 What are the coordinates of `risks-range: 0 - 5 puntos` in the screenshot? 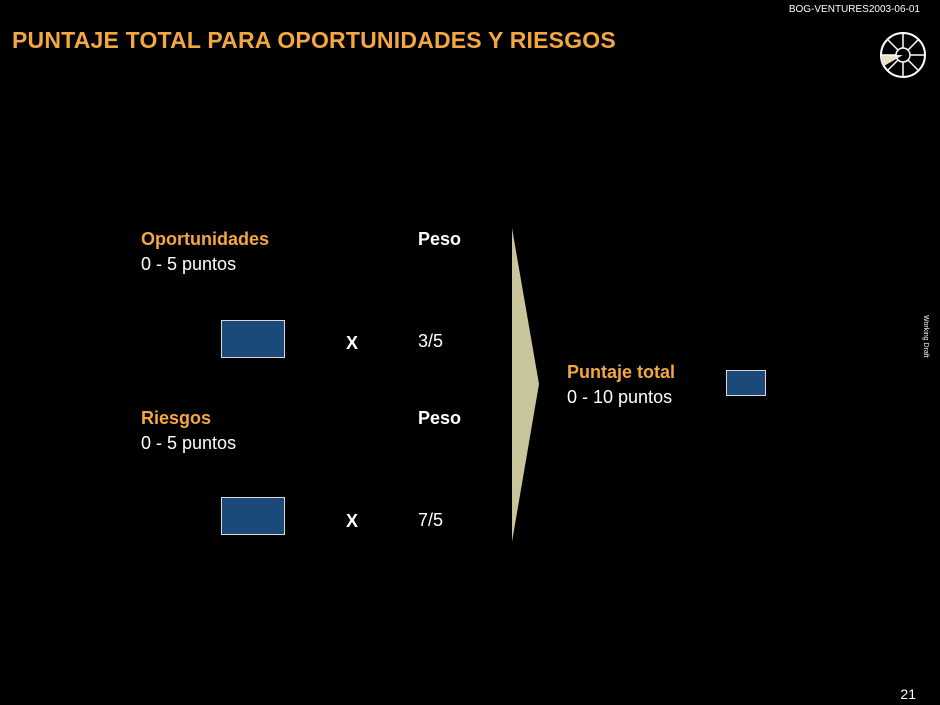 It's located at (189, 443).